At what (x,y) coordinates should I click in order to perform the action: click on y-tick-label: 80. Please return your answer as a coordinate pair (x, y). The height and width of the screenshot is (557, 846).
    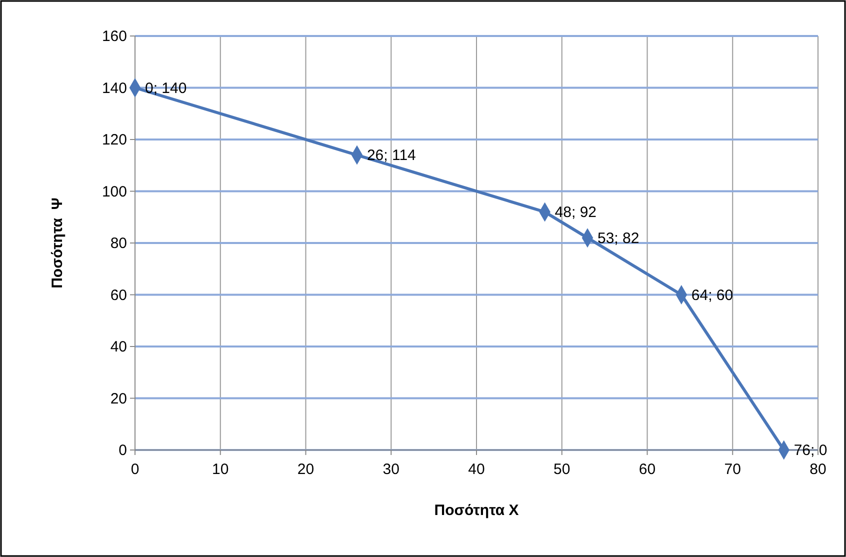
    Looking at the image, I should click on (118, 243).